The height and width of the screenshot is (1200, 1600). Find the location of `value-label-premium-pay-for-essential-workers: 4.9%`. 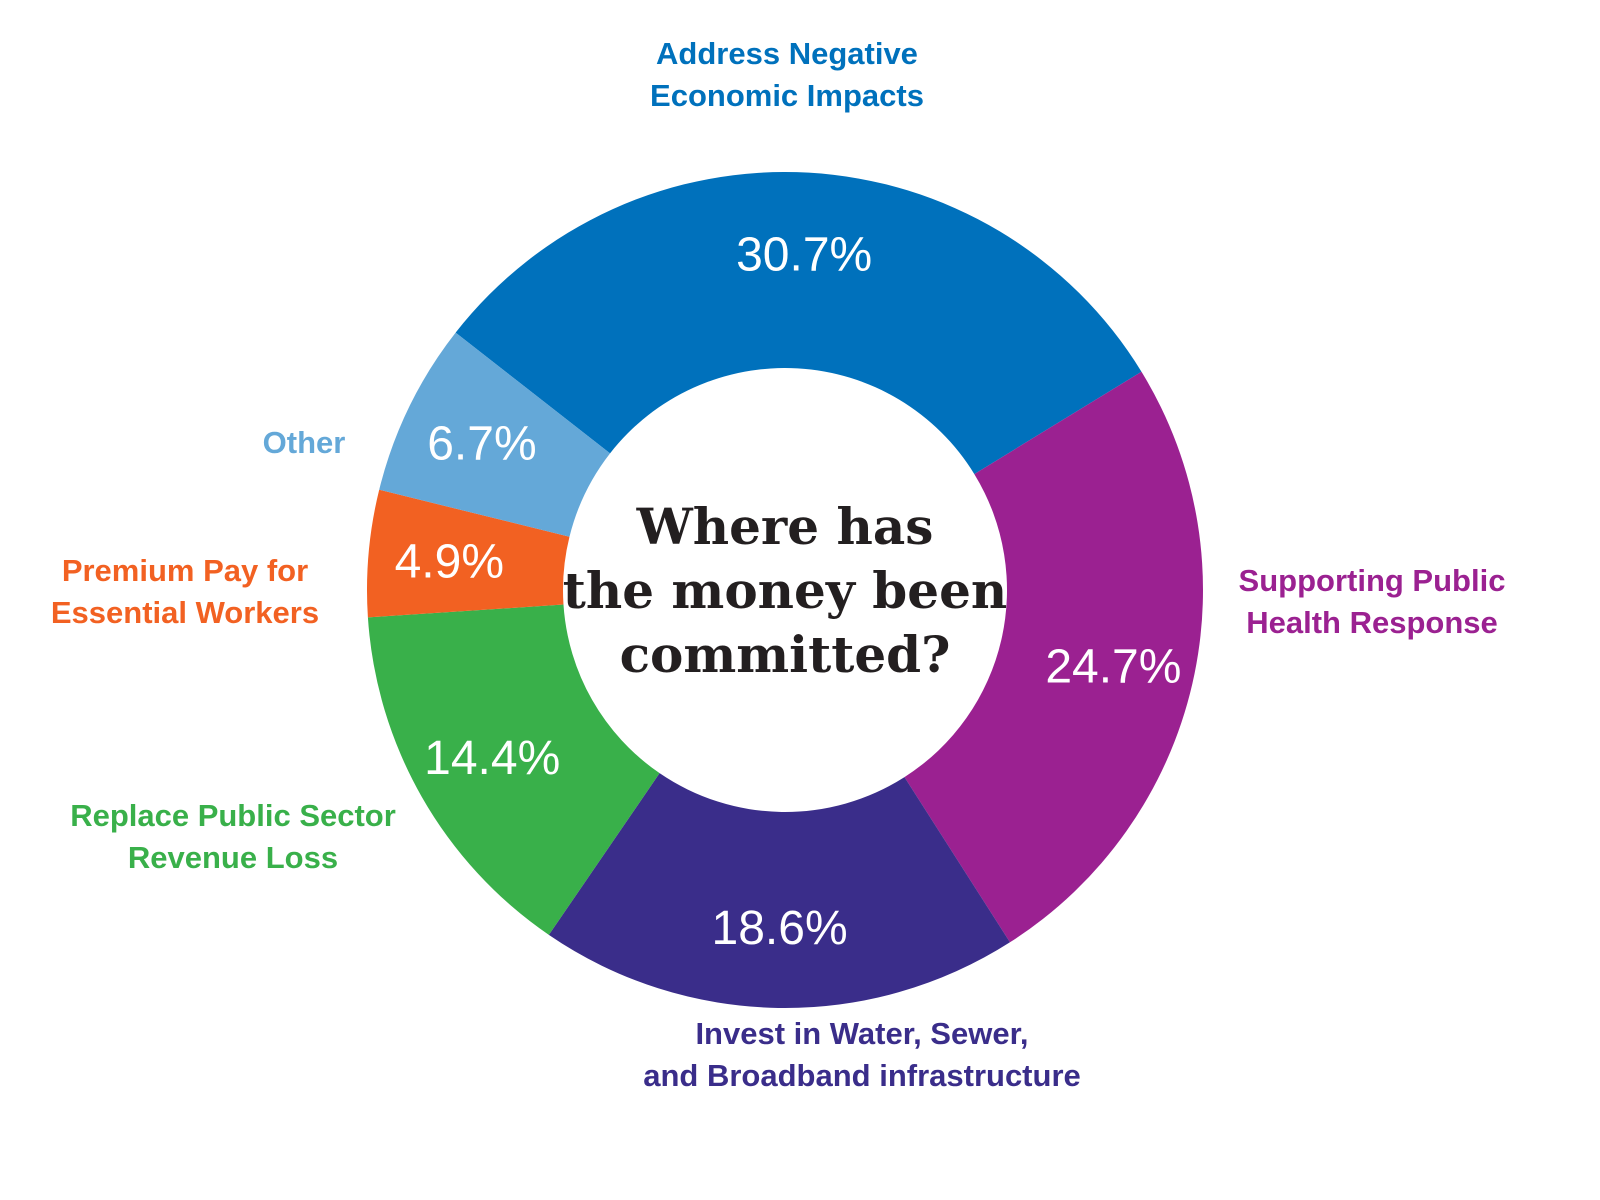

value-label-premium-pay-for-essential-workers: 4.9% is located at coordinates (449, 561).